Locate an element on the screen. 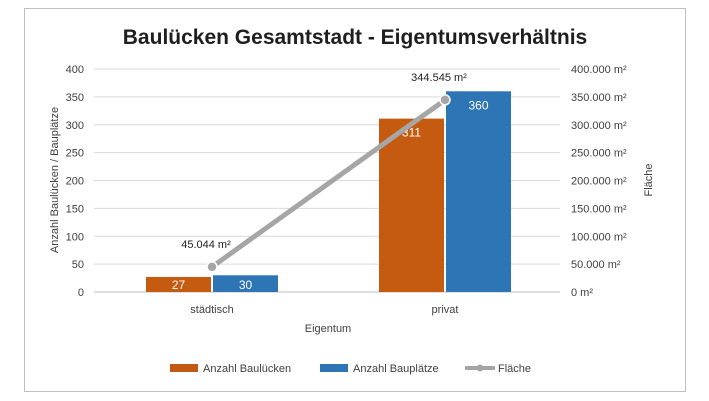 The height and width of the screenshot is (401, 709). y2-tick-label: 200.000 m² is located at coordinates (599, 182).